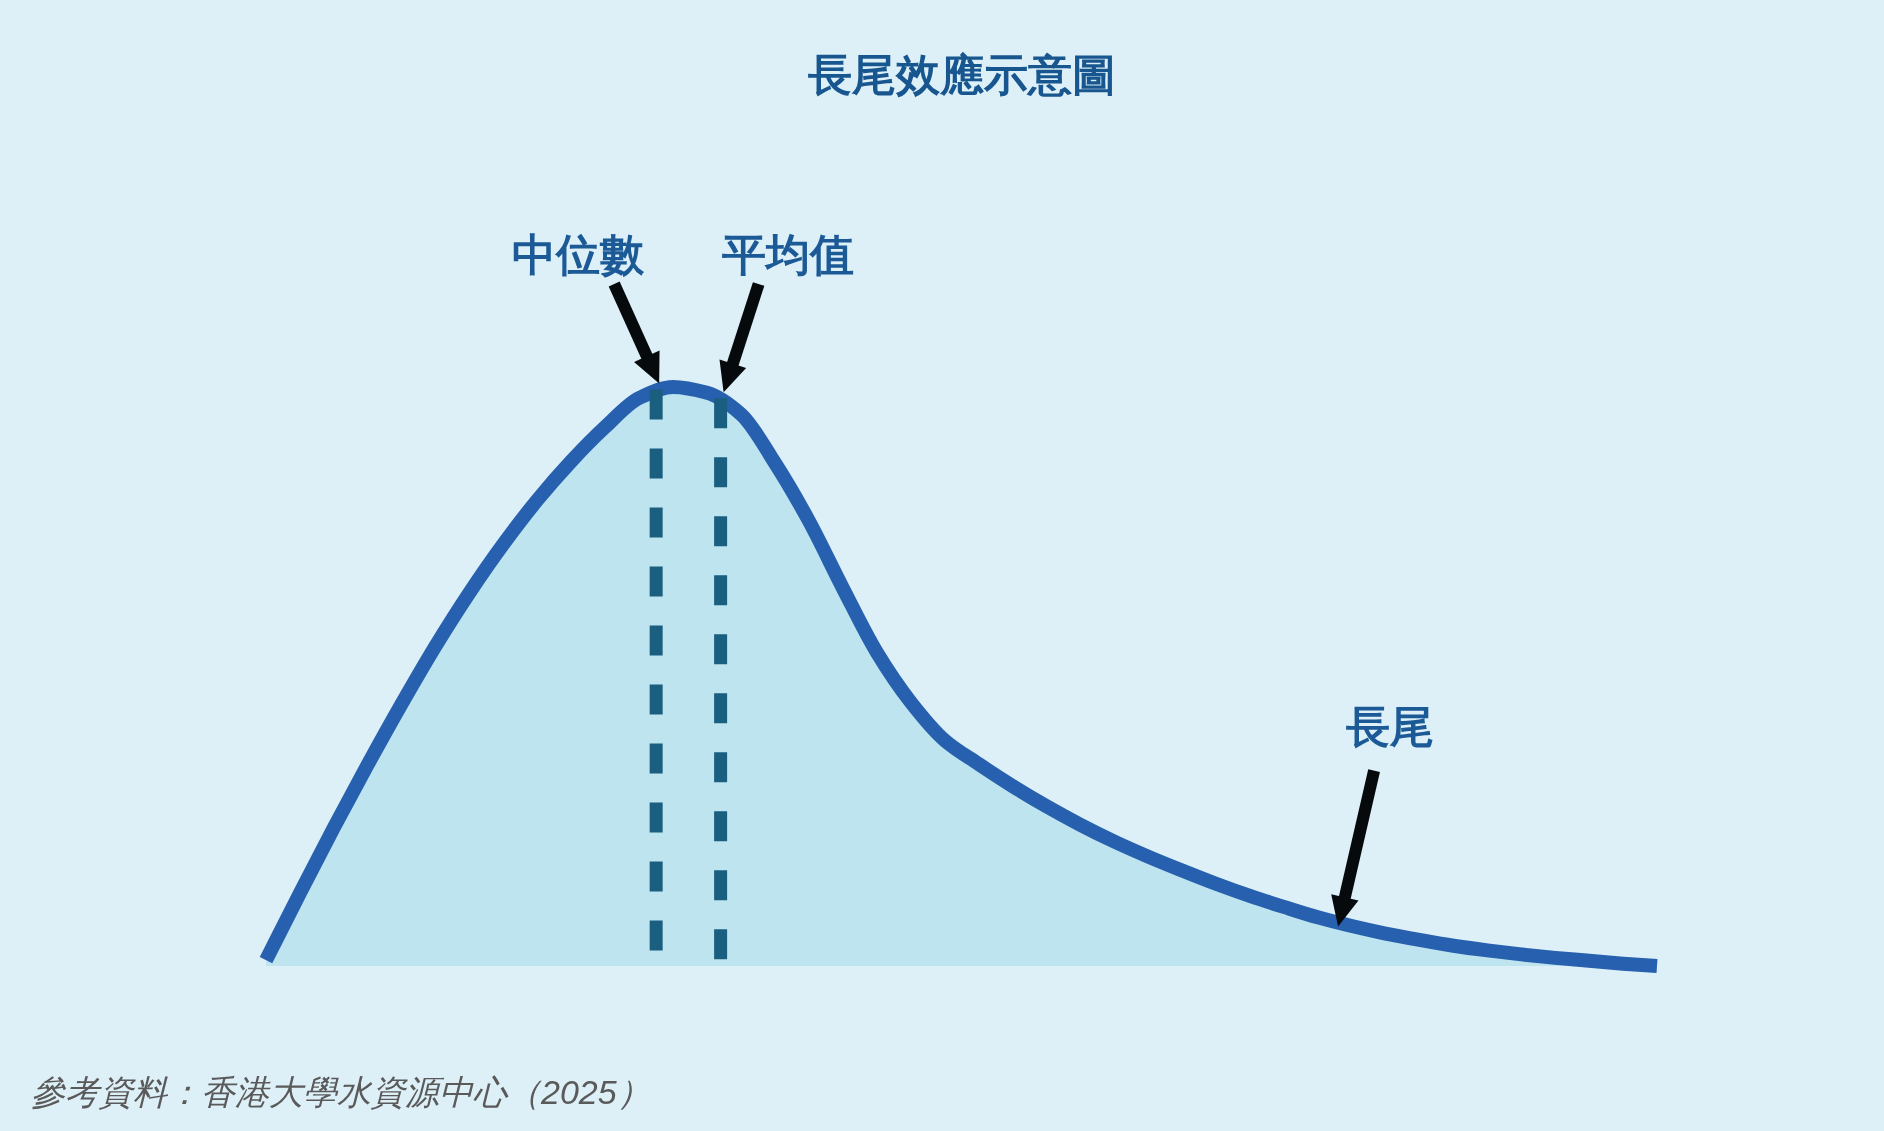 Image resolution: width=1884 pixels, height=1131 pixels. What do you see at coordinates (579, 254) in the screenshot?
I see `text: 中位數` at bounding box center [579, 254].